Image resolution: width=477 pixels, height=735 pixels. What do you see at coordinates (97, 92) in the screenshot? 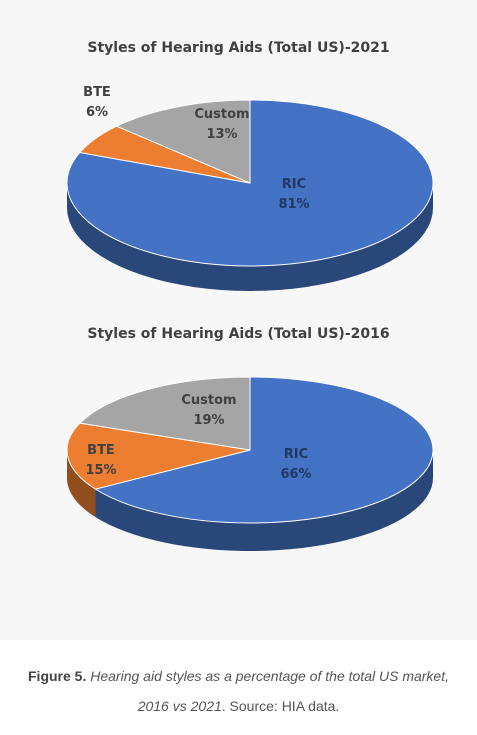
I see `slice-label-bte-0: BTE` at bounding box center [97, 92].